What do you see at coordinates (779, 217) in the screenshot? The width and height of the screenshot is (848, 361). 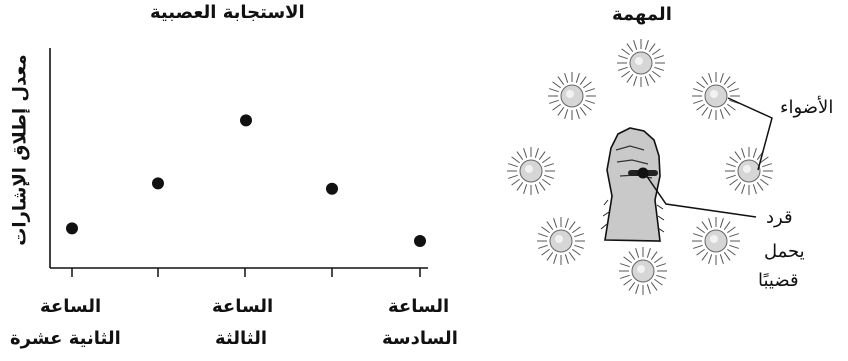 I see `monkey-label-line1: قرد` at bounding box center [779, 217].